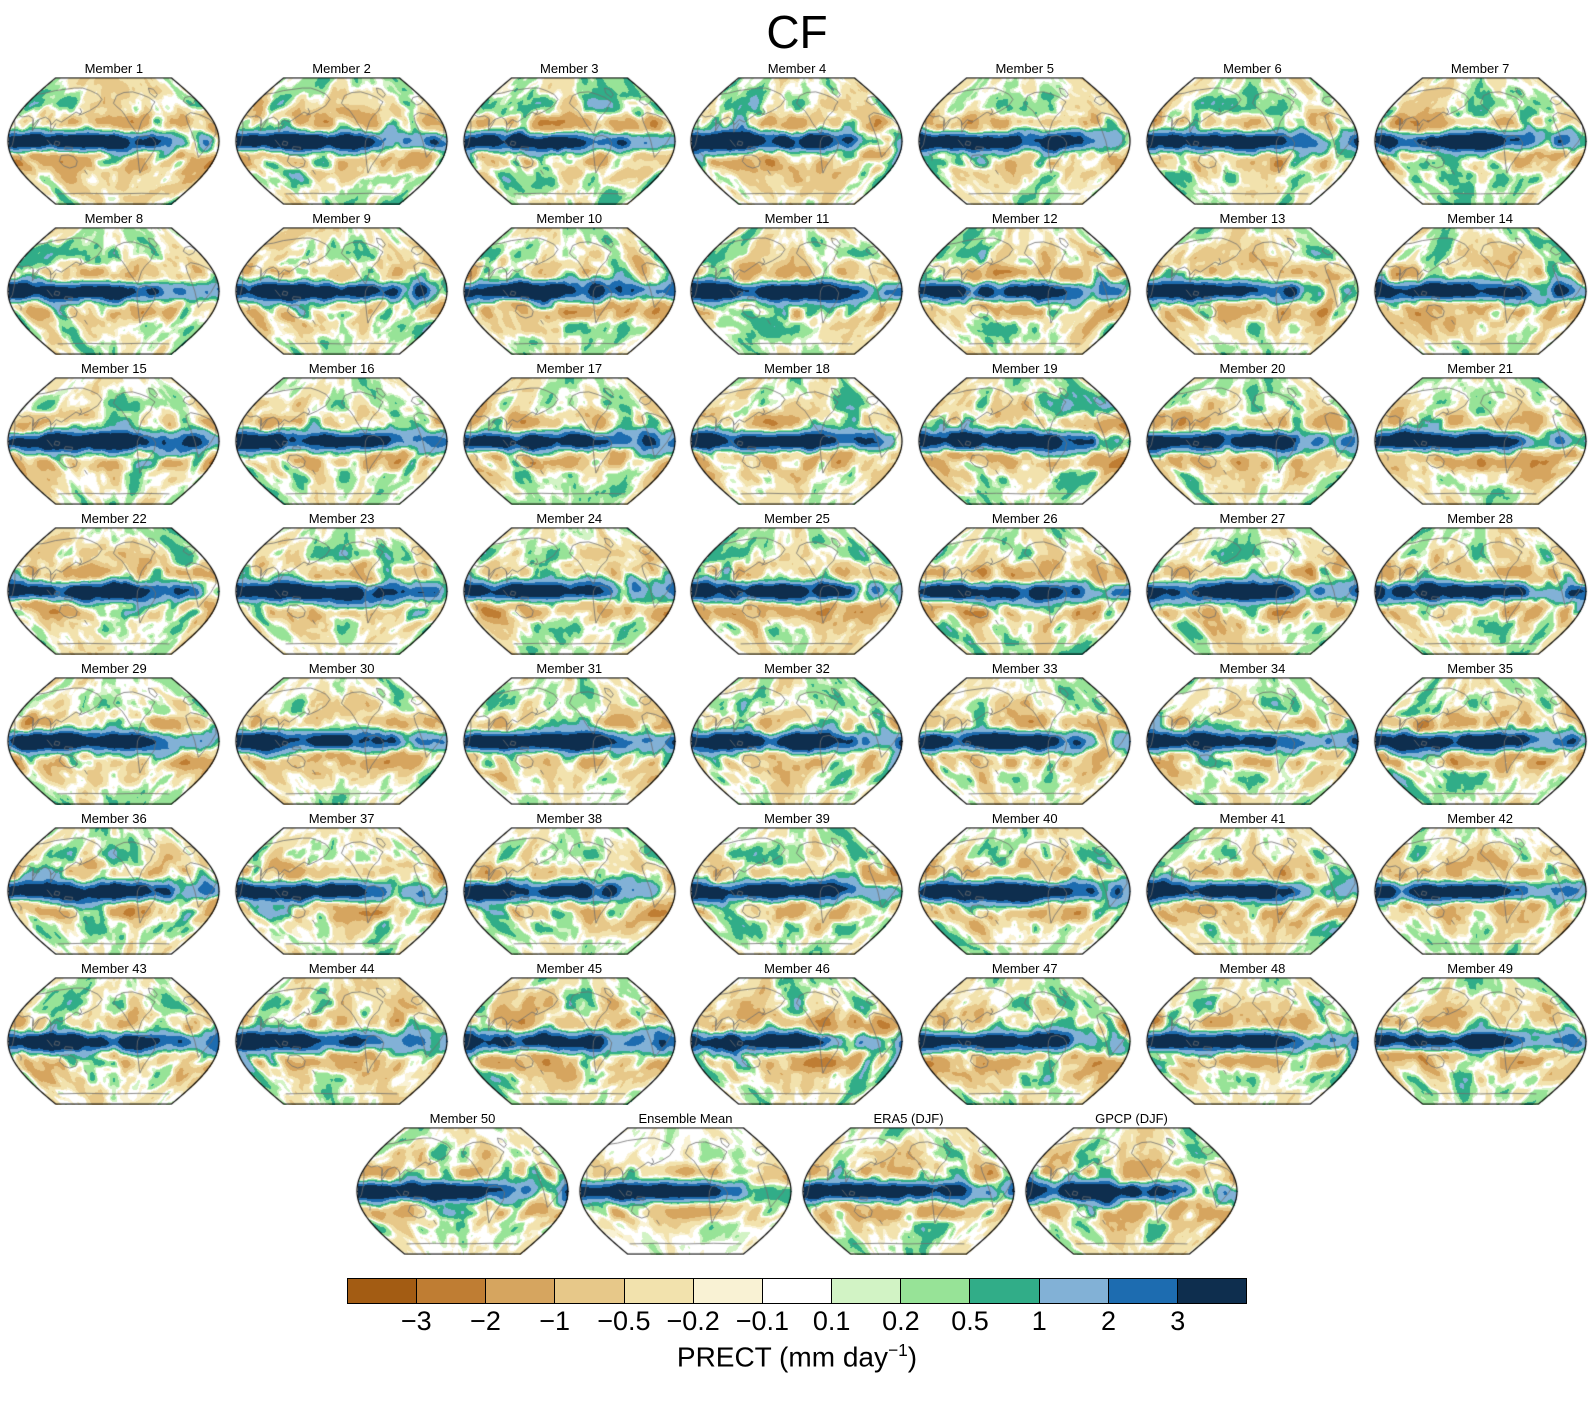  What do you see at coordinates (1024, 368) in the screenshot?
I see `panel-label: Member 19` at bounding box center [1024, 368].